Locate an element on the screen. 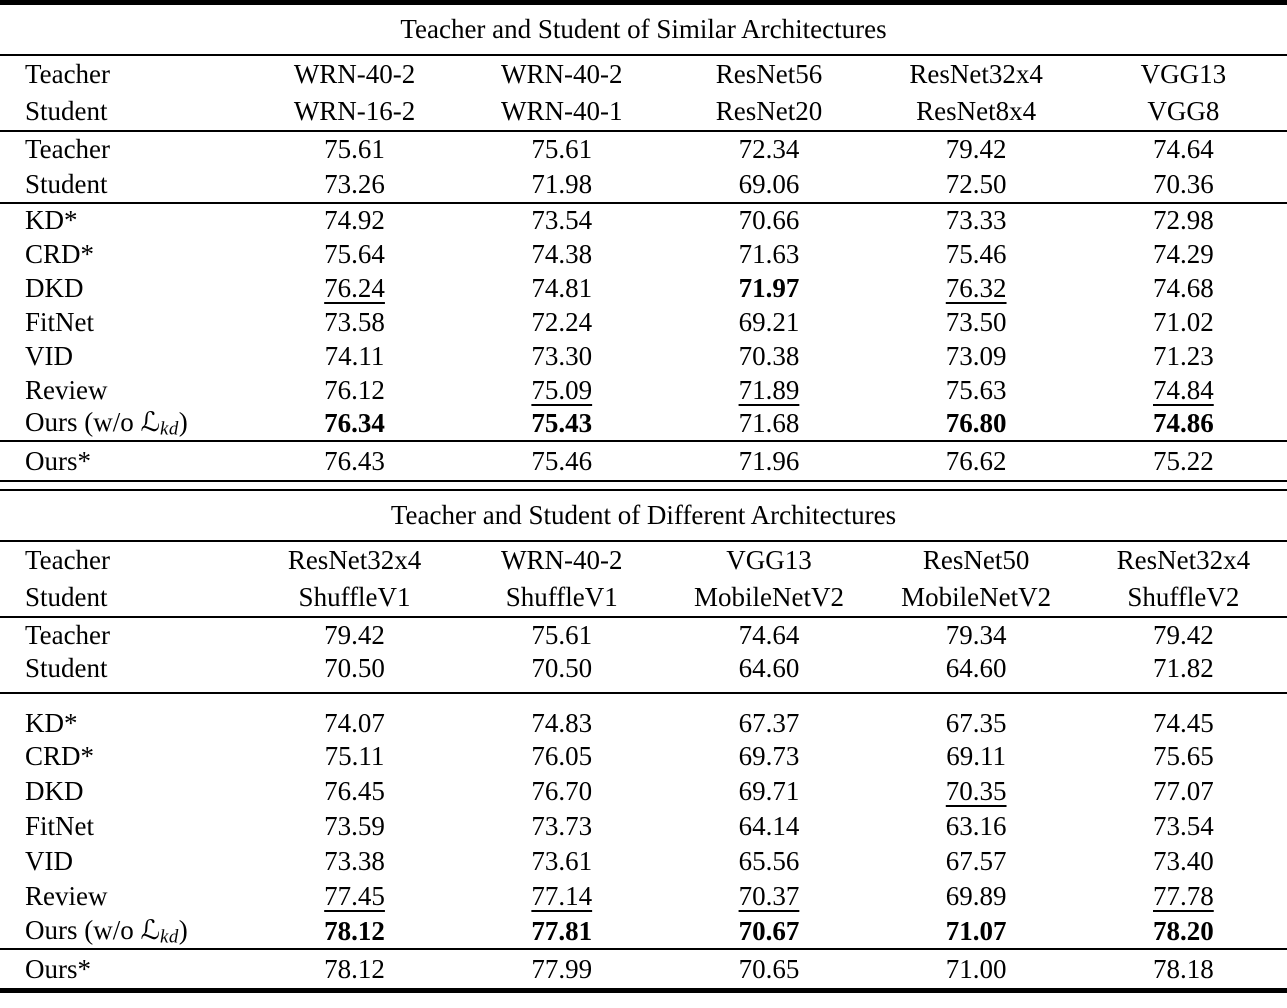 The width and height of the screenshot is (1287, 1008). value-cell: 71.89 is located at coordinates (769, 389).